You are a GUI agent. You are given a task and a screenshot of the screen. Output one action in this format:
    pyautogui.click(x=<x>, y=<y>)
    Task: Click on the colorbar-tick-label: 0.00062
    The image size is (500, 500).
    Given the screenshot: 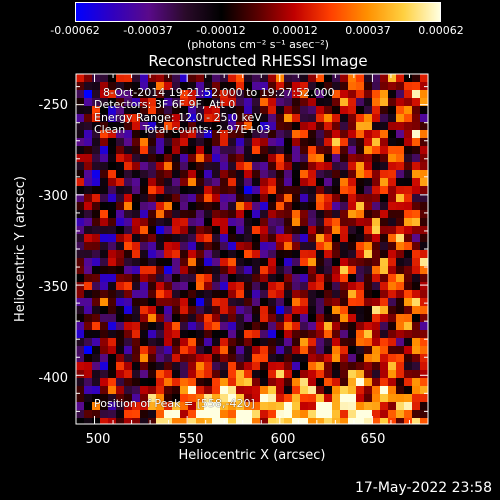 What is the action you would take?
    pyautogui.click(x=441, y=30)
    